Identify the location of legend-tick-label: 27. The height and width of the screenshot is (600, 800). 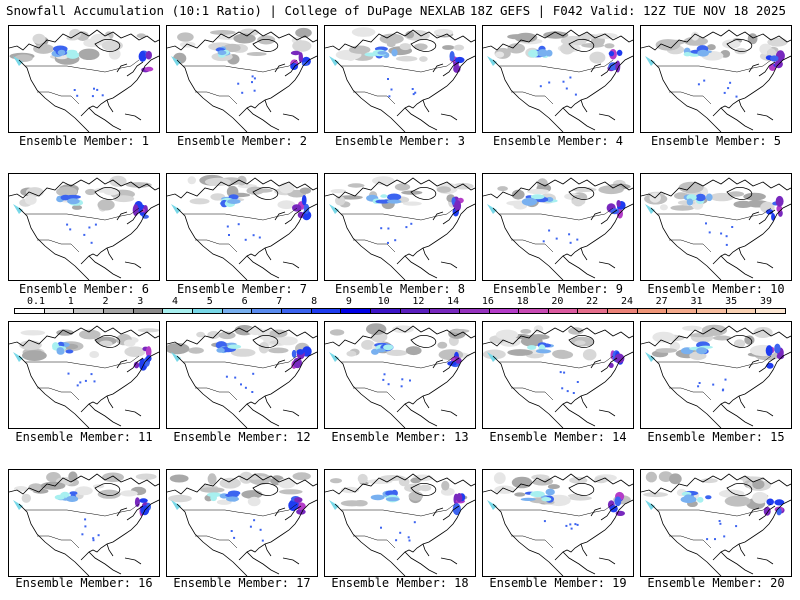
(661, 301).